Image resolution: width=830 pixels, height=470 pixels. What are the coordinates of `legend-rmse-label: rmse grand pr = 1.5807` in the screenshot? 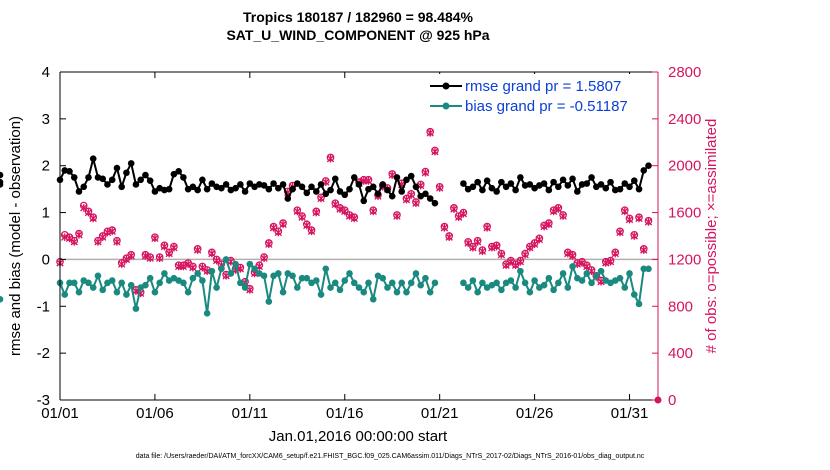 It's located at (543, 86).